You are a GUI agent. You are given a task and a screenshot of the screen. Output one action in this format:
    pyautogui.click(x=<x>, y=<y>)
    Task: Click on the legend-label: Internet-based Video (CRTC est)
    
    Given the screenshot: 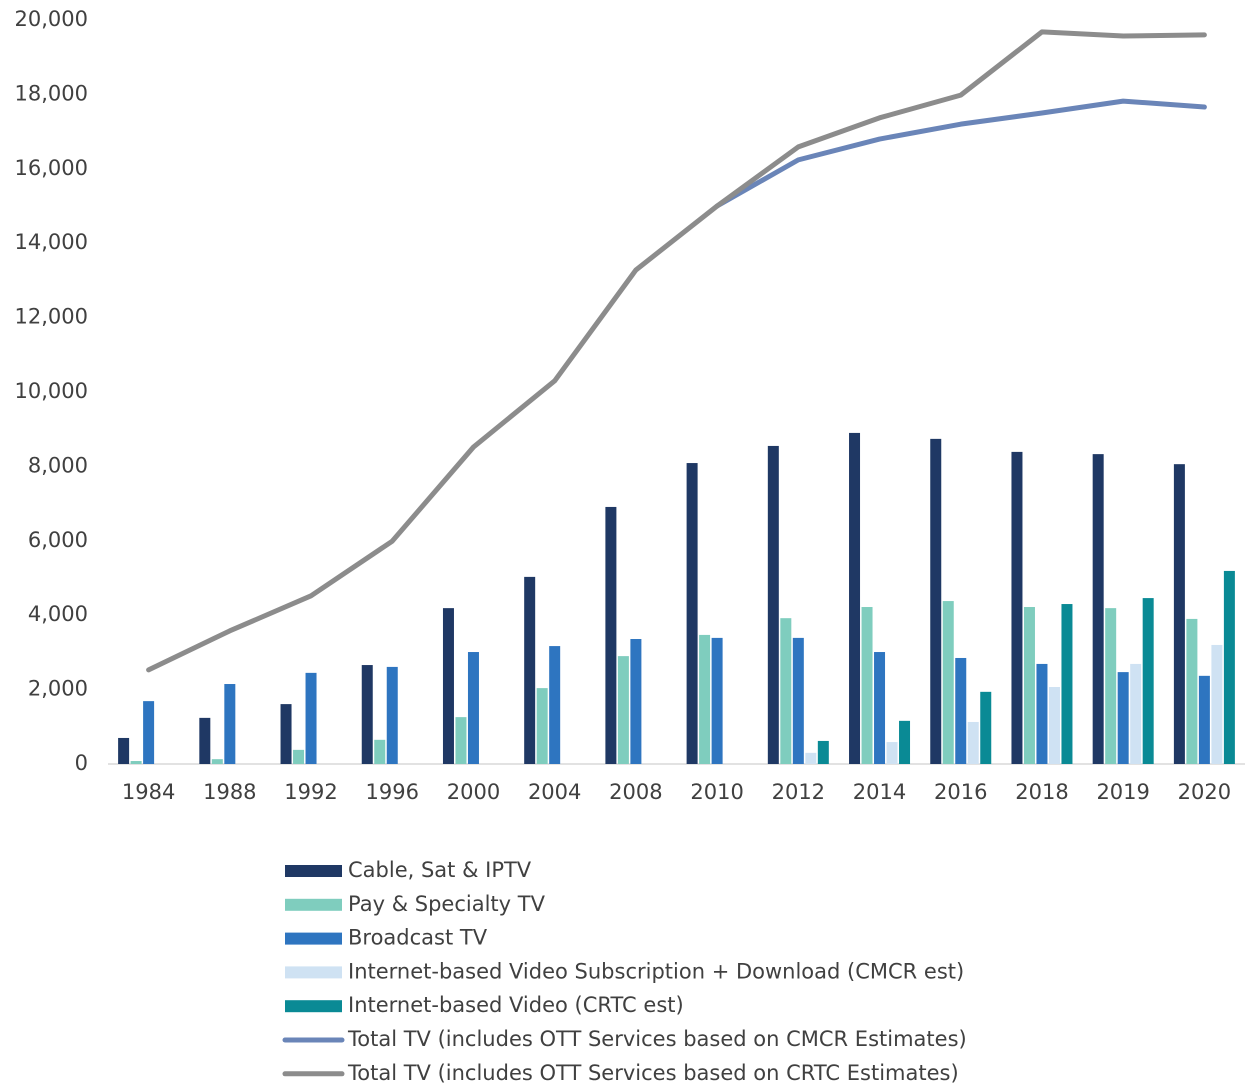 What is the action you would take?
    pyautogui.click(x=516, y=1005)
    